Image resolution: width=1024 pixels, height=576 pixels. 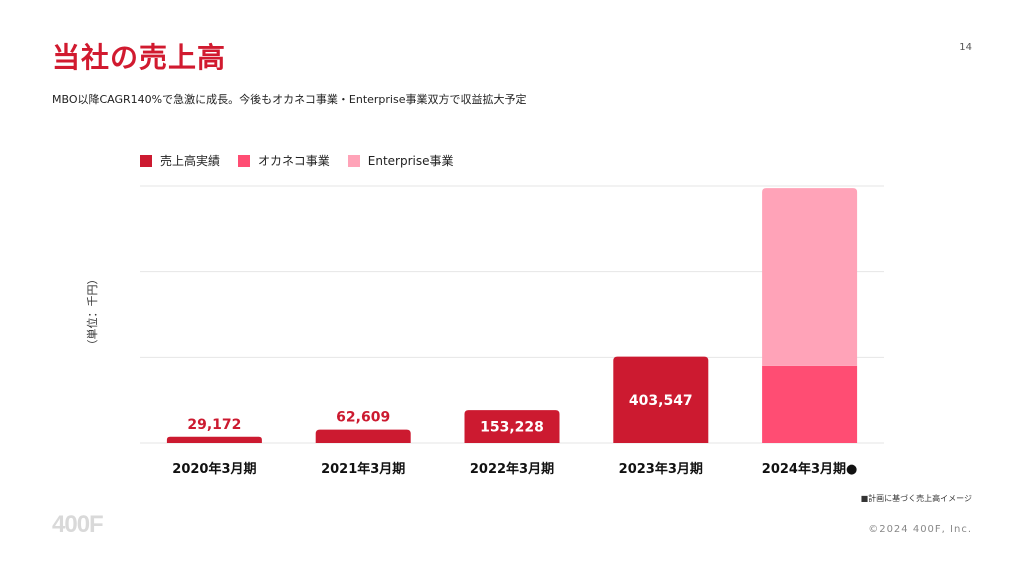 I want to click on copyright: ©2024 400F, Inc., so click(x=920, y=529).